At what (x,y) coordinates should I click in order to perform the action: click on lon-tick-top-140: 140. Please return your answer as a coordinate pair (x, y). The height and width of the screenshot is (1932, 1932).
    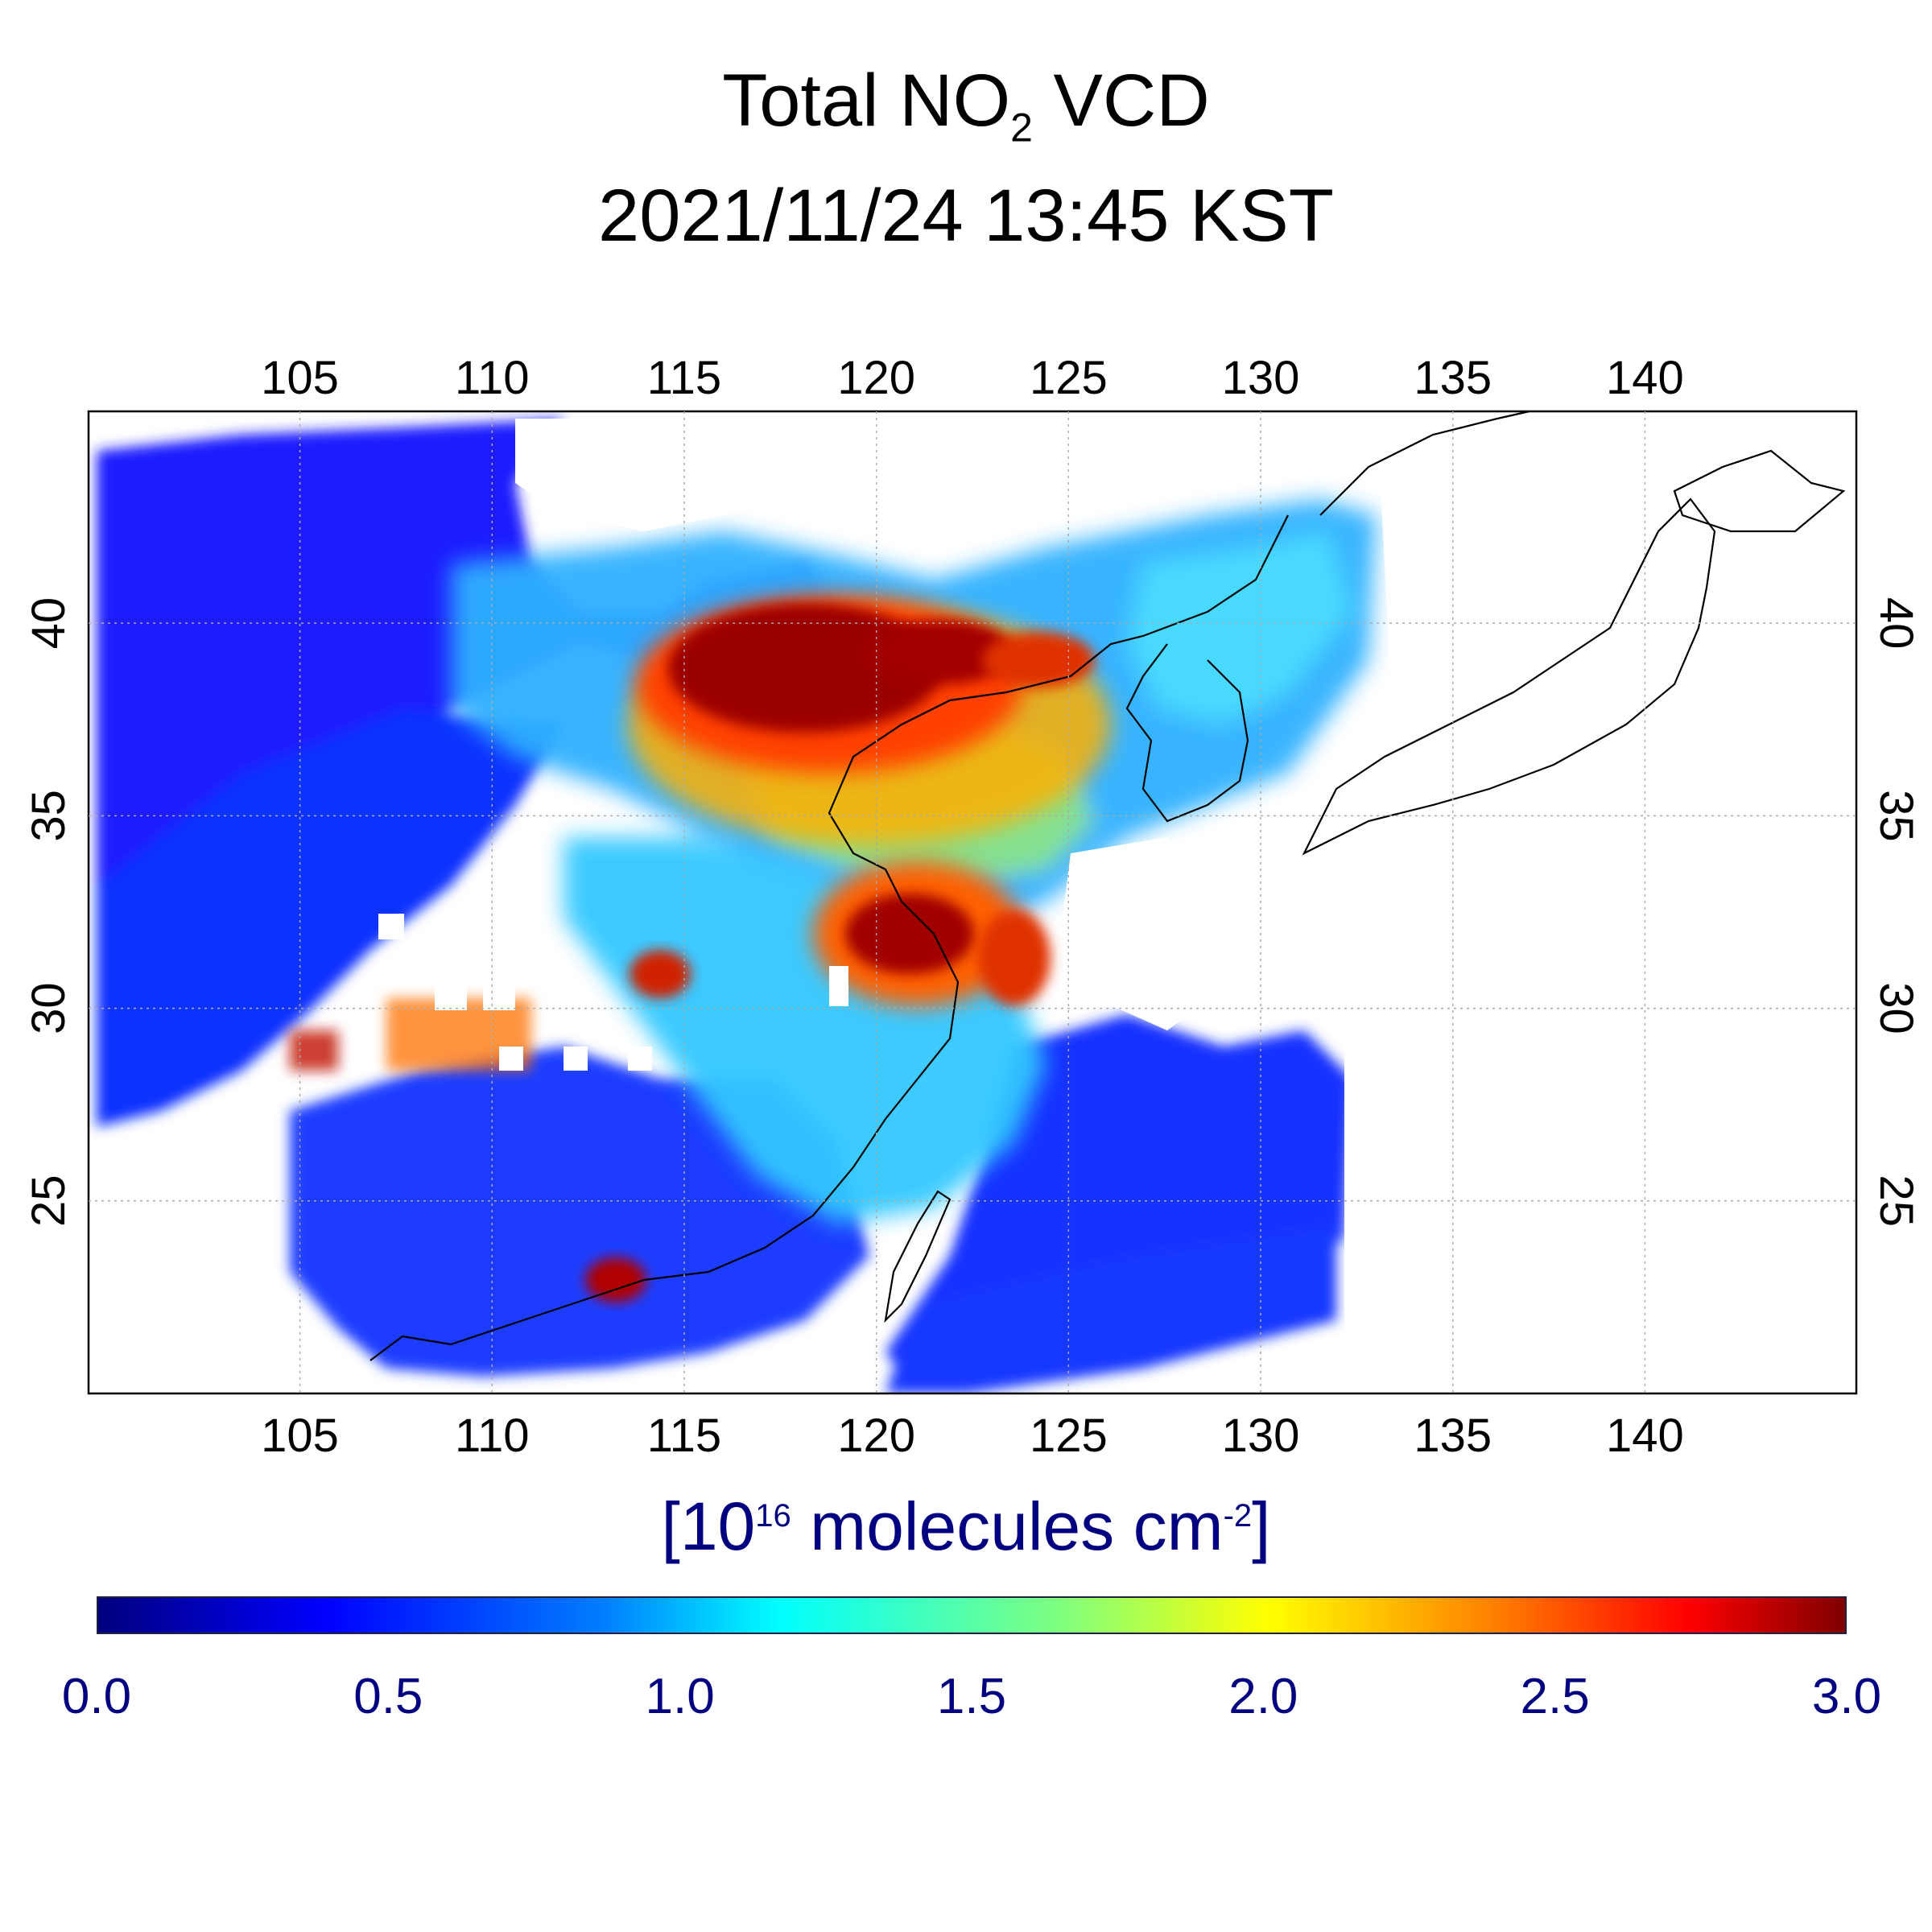
    Looking at the image, I should click on (1645, 378).